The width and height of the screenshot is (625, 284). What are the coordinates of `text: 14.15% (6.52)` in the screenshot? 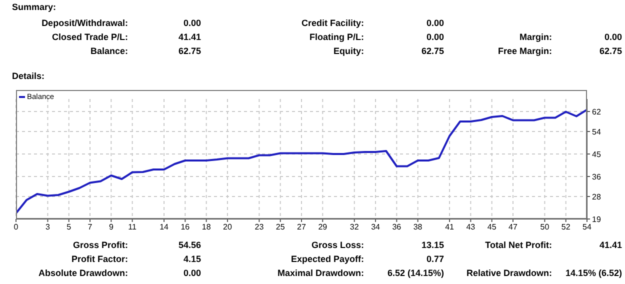 It's located at (593, 273).